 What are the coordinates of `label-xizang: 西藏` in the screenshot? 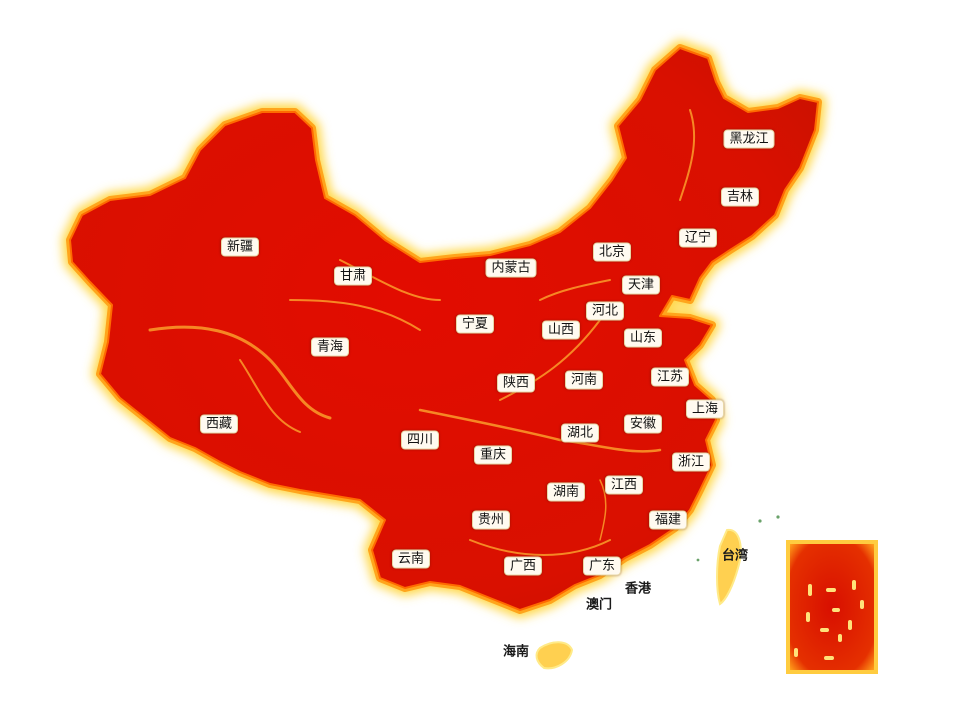 It's located at (219, 424).